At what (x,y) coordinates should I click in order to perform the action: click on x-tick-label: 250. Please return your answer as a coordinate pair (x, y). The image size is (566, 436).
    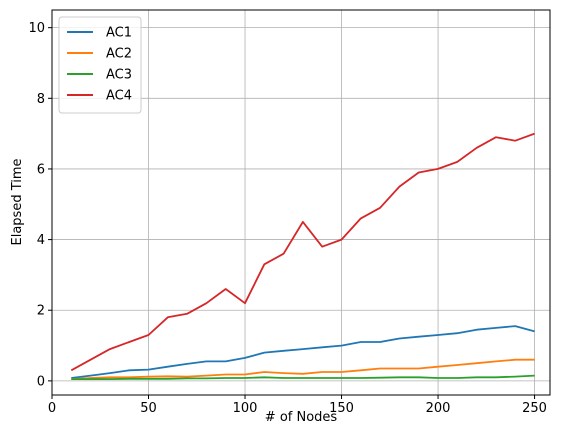
    Looking at the image, I should click on (534, 408).